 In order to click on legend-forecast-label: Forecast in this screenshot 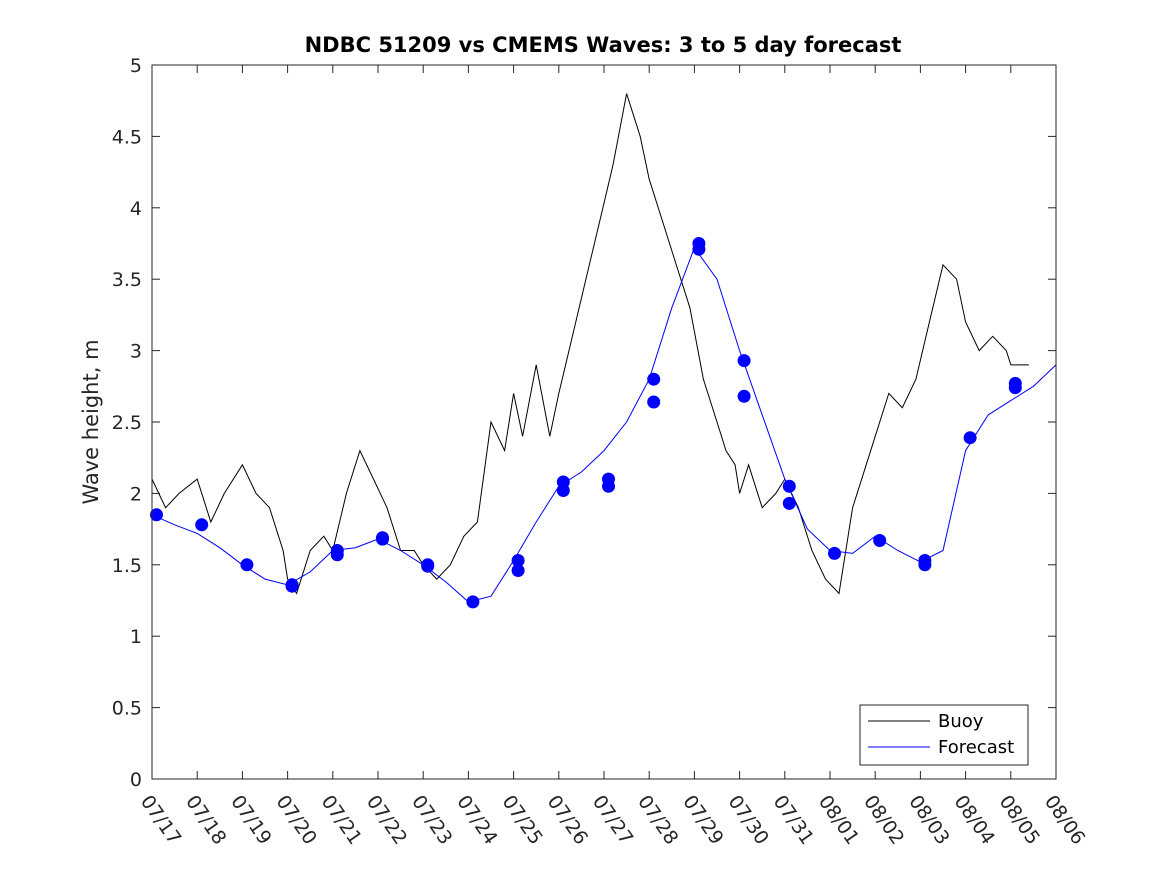, I will do `click(976, 747)`.